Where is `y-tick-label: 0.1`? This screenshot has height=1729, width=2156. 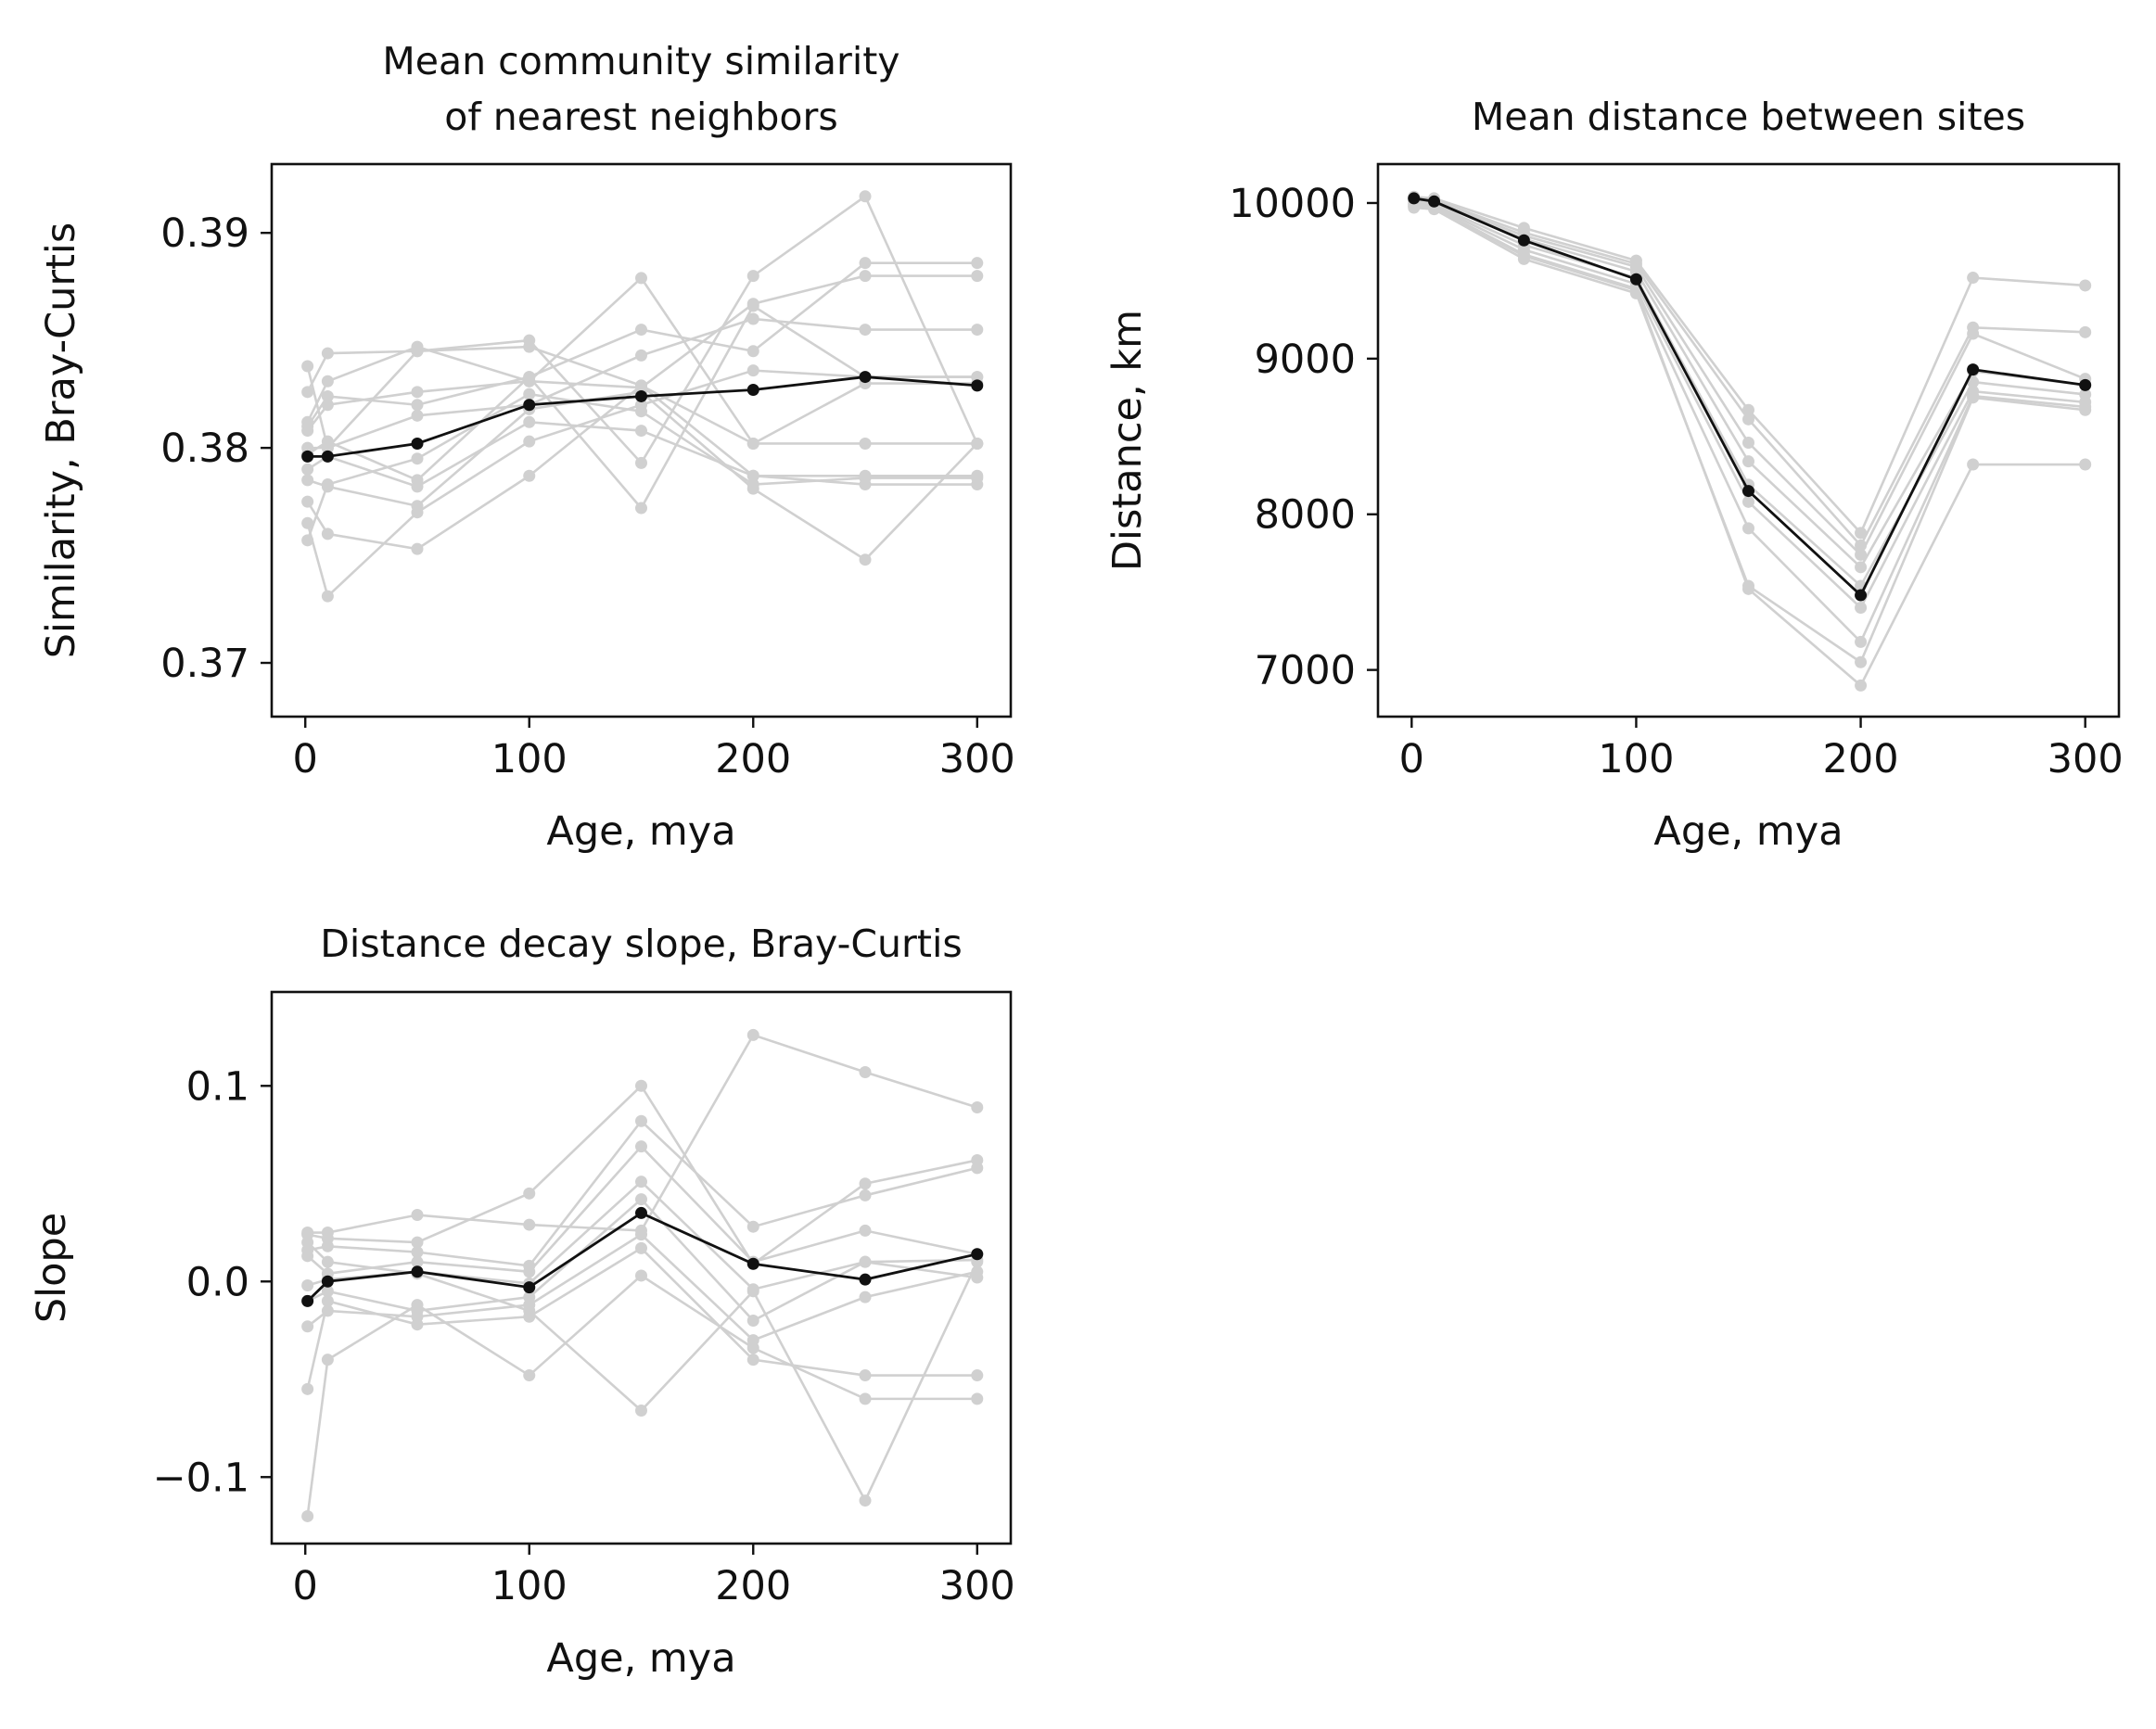
y-tick-label: 0.1 is located at coordinates (218, 1086).